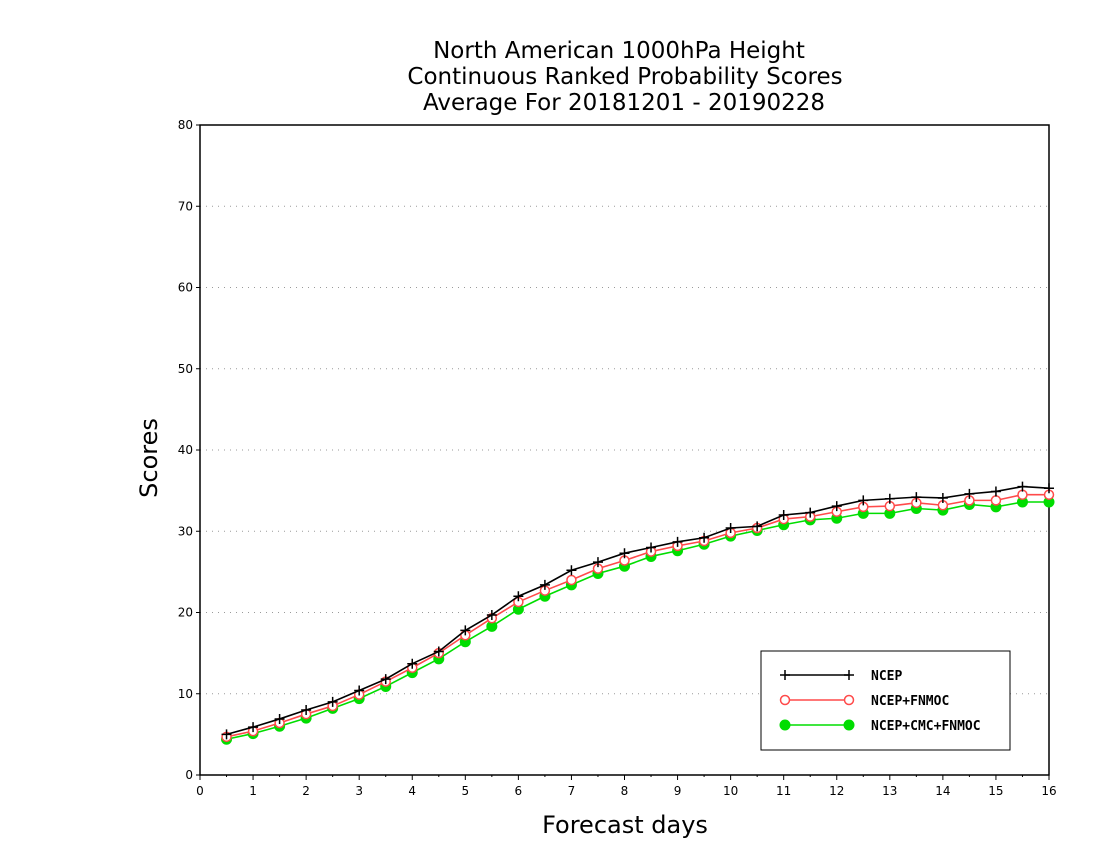 The image size is (1100, 850). Describe the element at coordinates (836, 791) in the screenshot. I see `x-tick-label: 12` at that location.